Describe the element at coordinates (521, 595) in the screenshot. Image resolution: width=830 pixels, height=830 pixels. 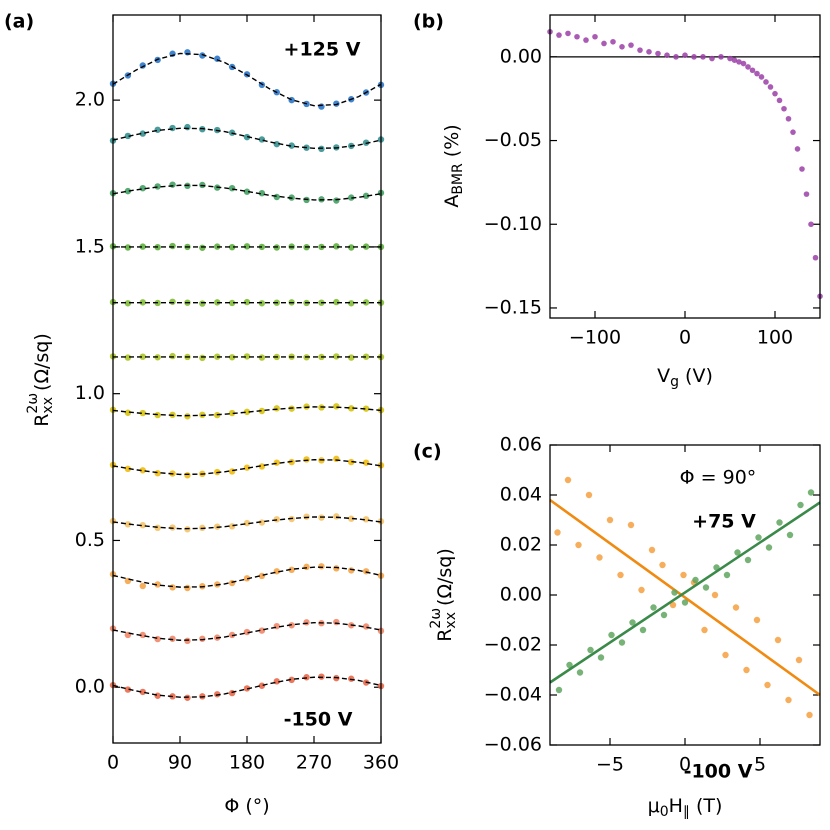
I see `y-tick-label: 0.00` at that location.